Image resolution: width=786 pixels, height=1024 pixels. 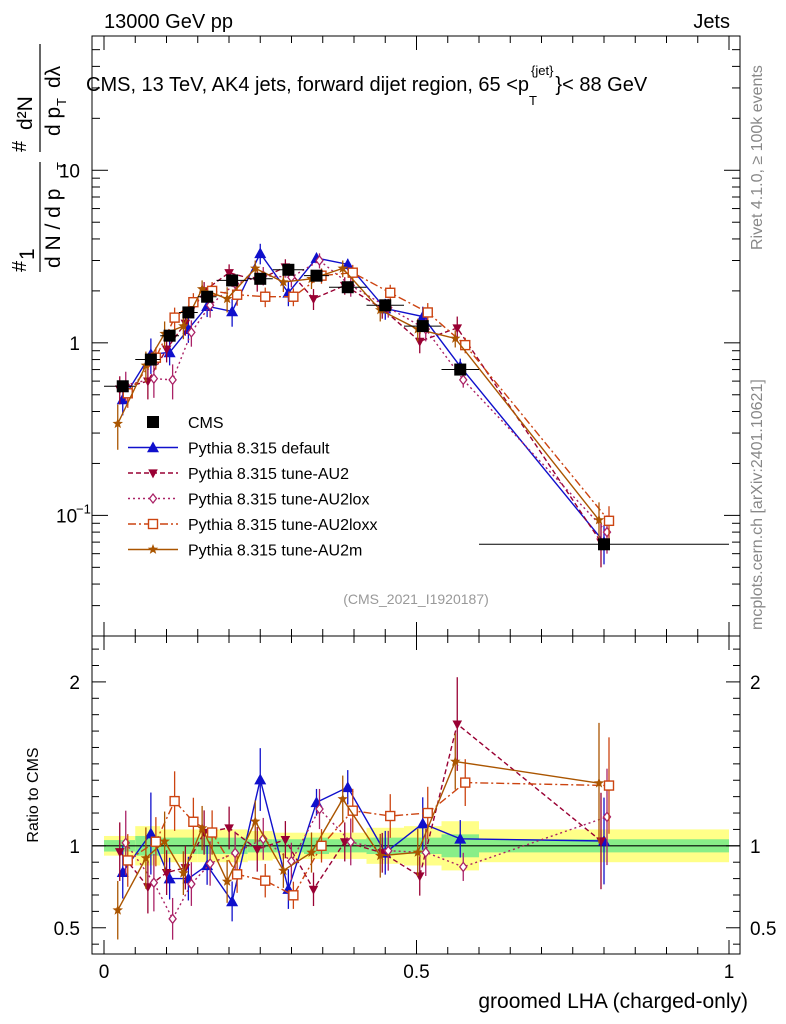 I want to click on legend-entry-4-marker, so click(x=153, y=524).